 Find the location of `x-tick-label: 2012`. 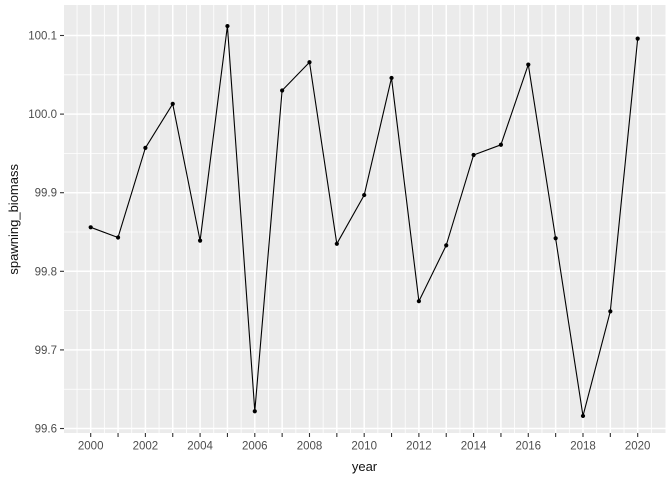

x-tick-label: 2012 is located at coordinates (419, 447).